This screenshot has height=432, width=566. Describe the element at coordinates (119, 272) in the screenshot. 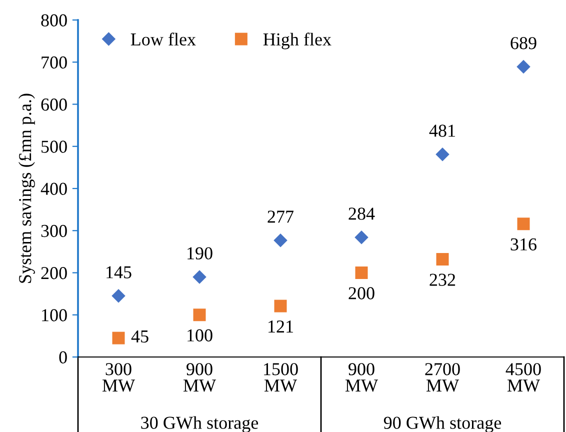

I see `data-label: 145` at that location.